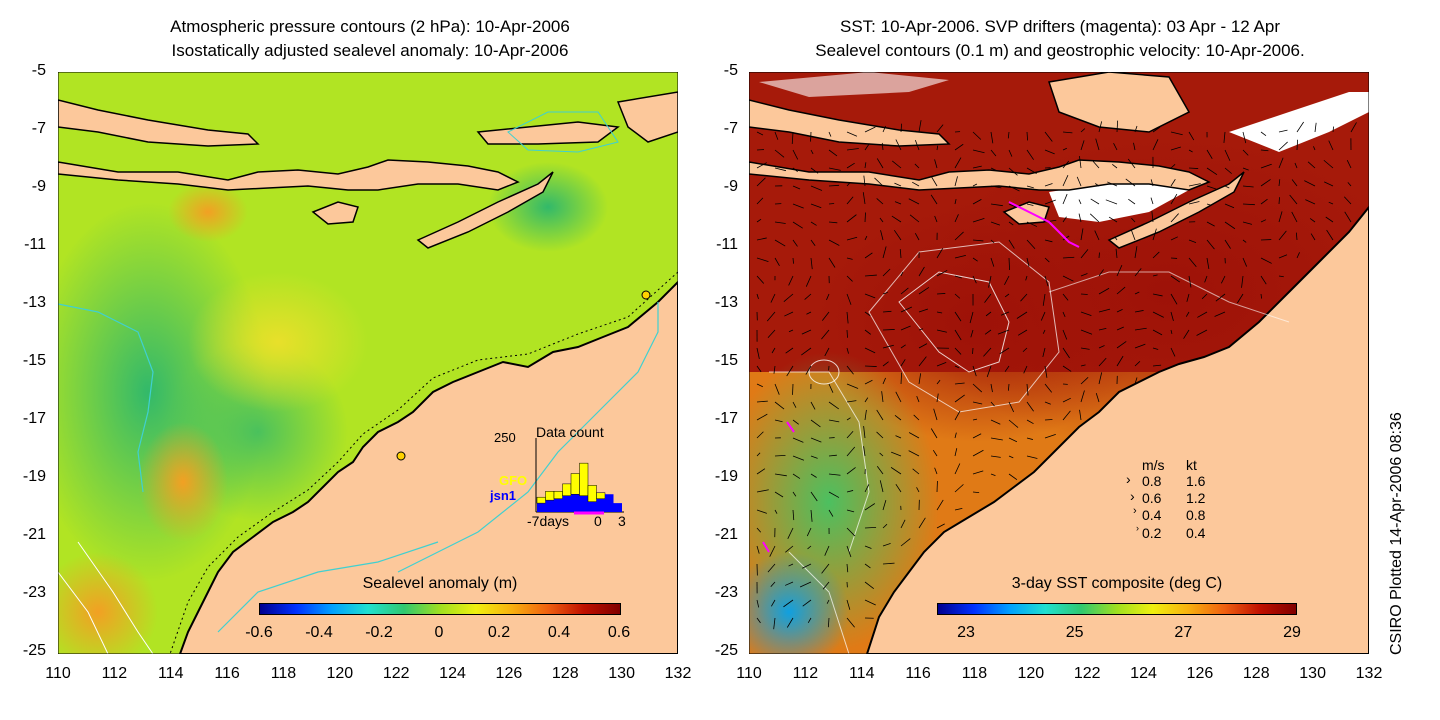 This screenshot has height=720, width=1440. What do you see at coordinates (509, 673) in the screenshot?
I see `left-x-tick: 126` at bounding box center [509, 673].